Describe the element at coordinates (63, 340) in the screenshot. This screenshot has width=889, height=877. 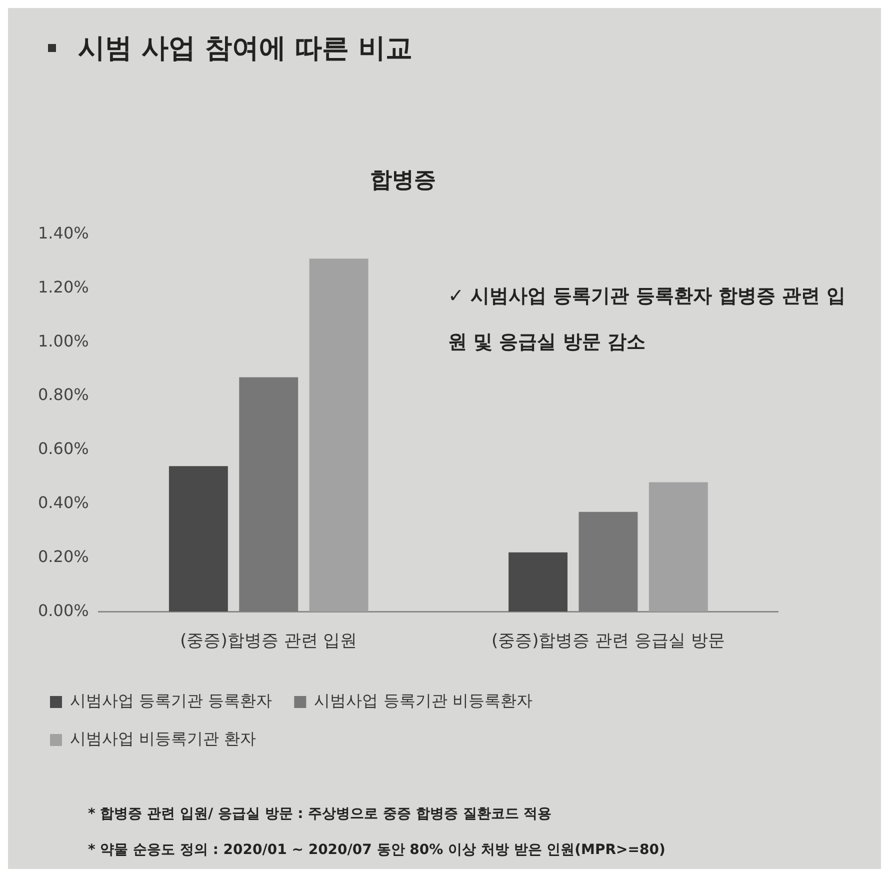
I see `y-tick-label: 1.00%` at that location.